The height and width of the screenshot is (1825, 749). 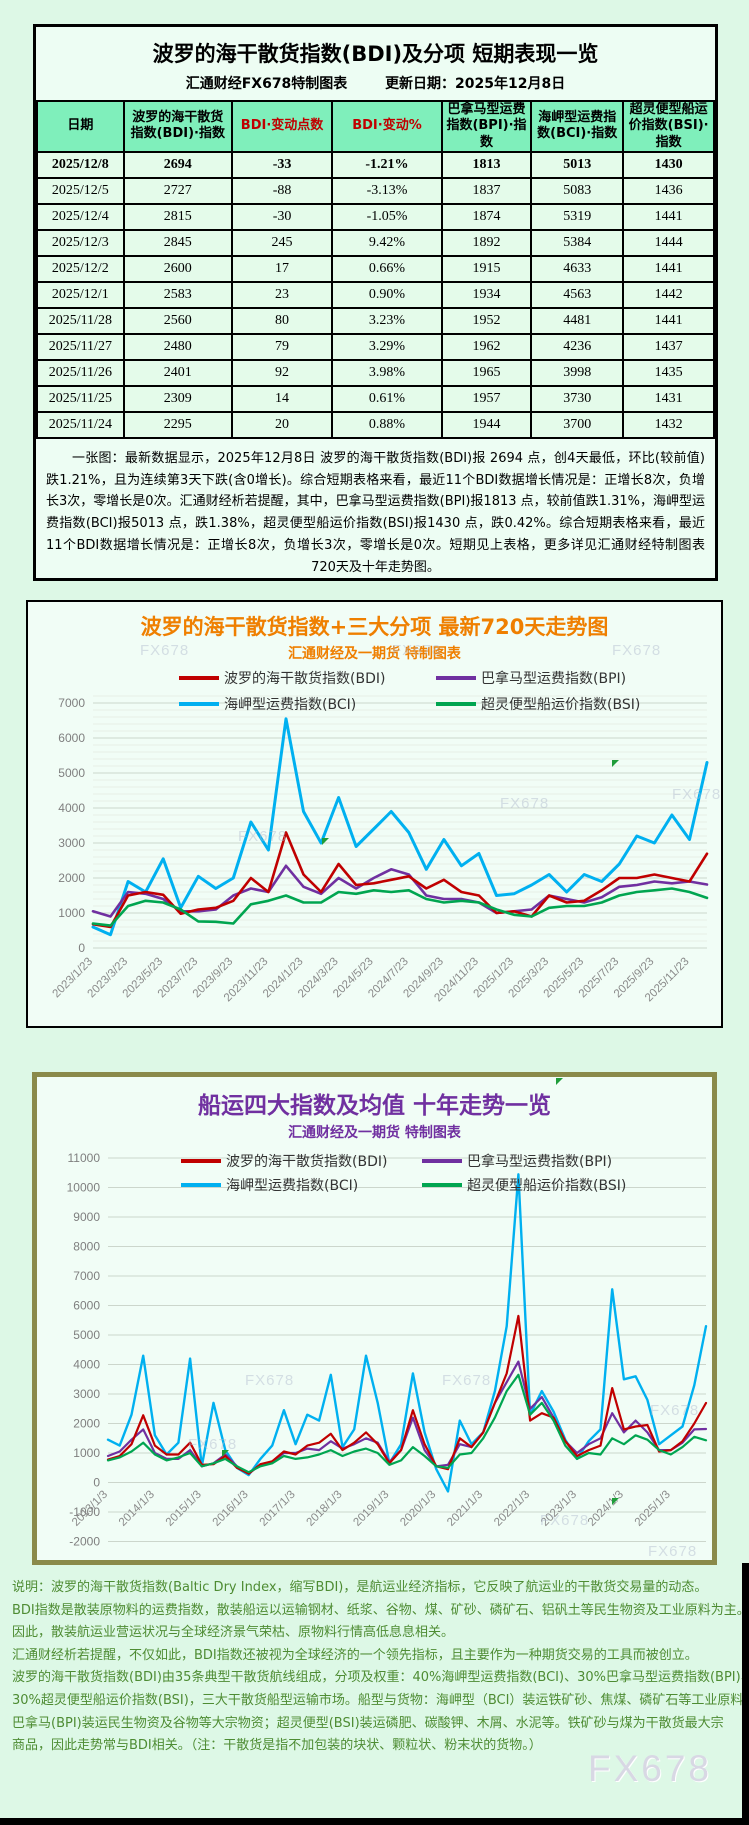 What do you see at coordinates (387, 216) in the screenshot?
I see `table-cell: -1.05%` at bounding box center [387, 216].